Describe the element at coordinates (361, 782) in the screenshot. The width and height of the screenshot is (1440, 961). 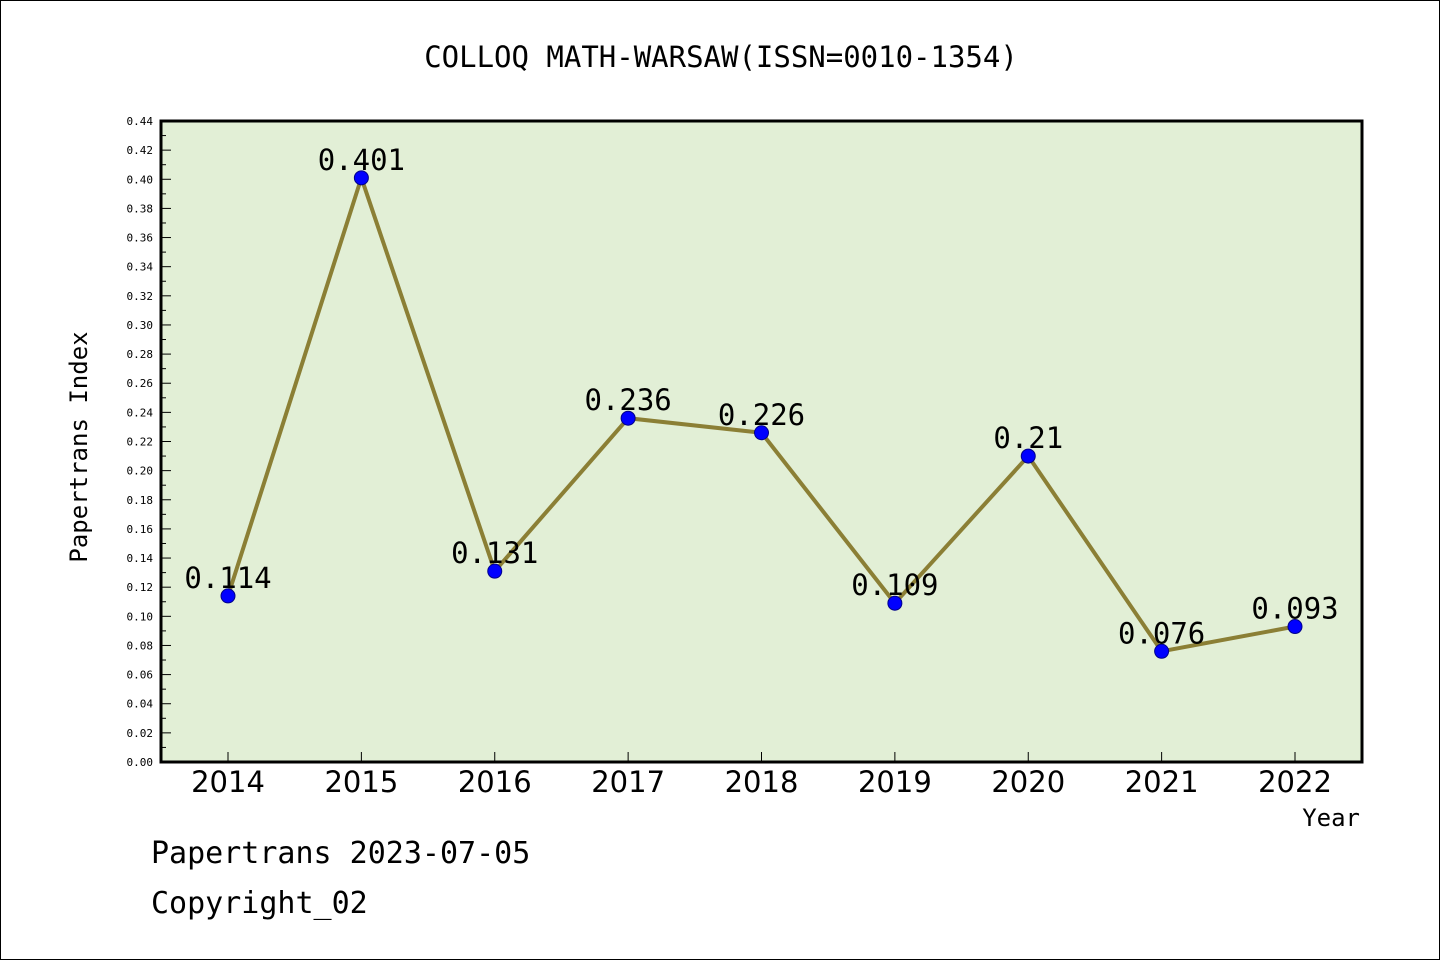
I see `x-tick-label: 2015` at that location.